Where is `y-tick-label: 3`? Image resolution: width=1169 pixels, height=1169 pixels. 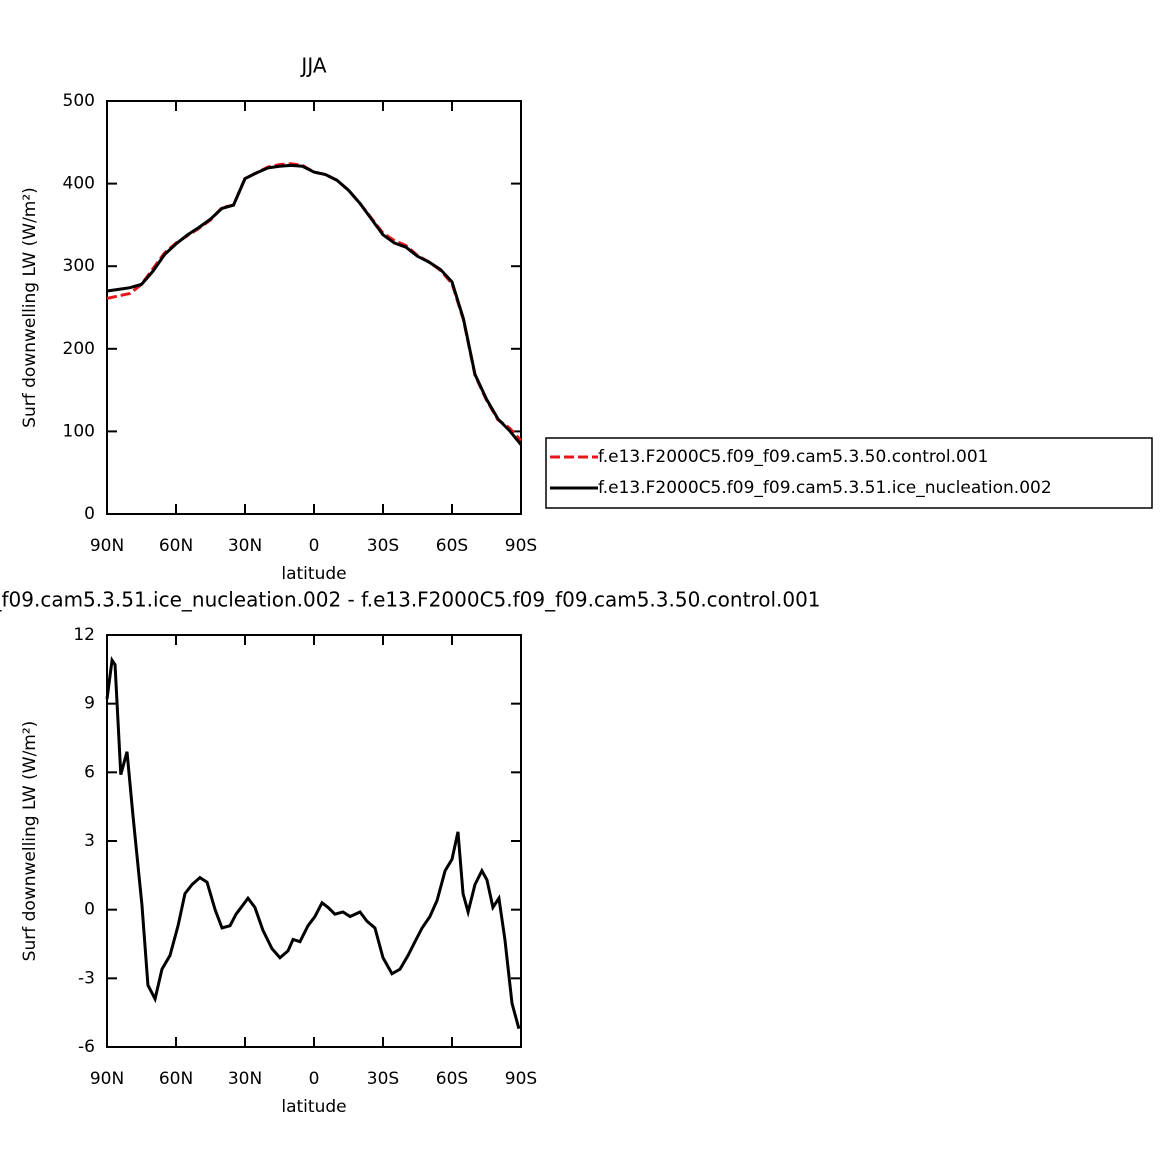 y-tick-label: 3 is located at coordinates (89, 841).